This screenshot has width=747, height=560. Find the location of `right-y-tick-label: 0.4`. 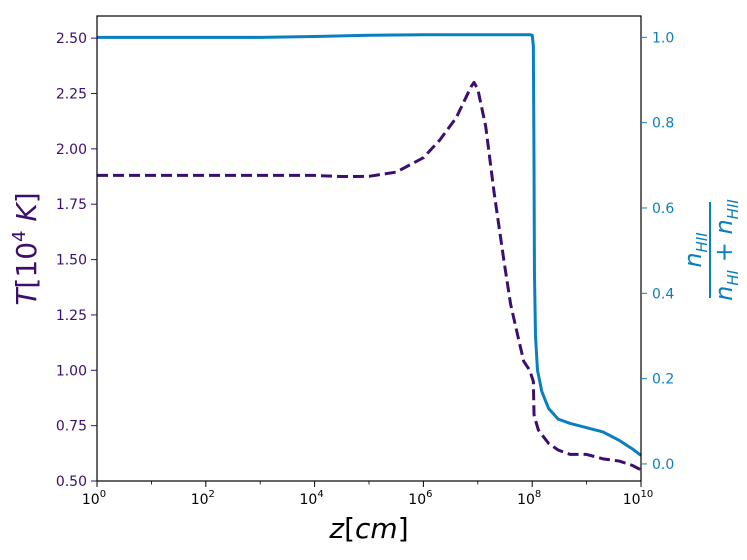

right-y-tick-label: 0.4 is located at coordinates (663, 294).